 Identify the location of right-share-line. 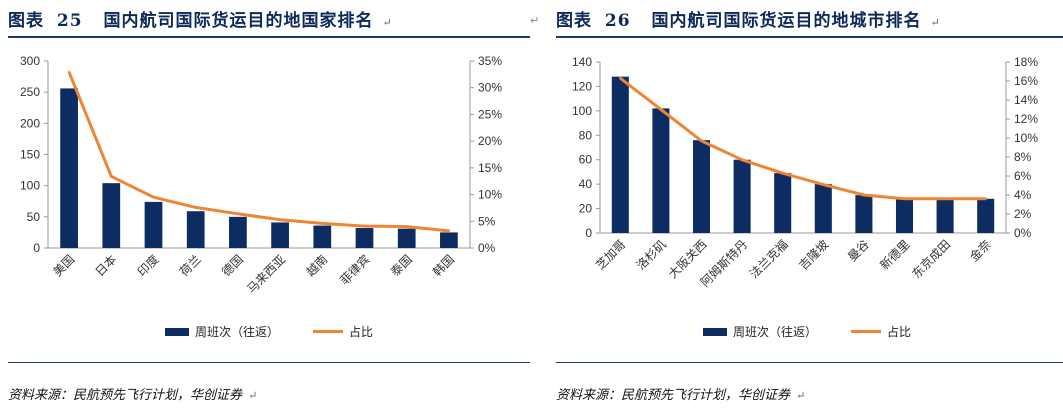
(802, 139).